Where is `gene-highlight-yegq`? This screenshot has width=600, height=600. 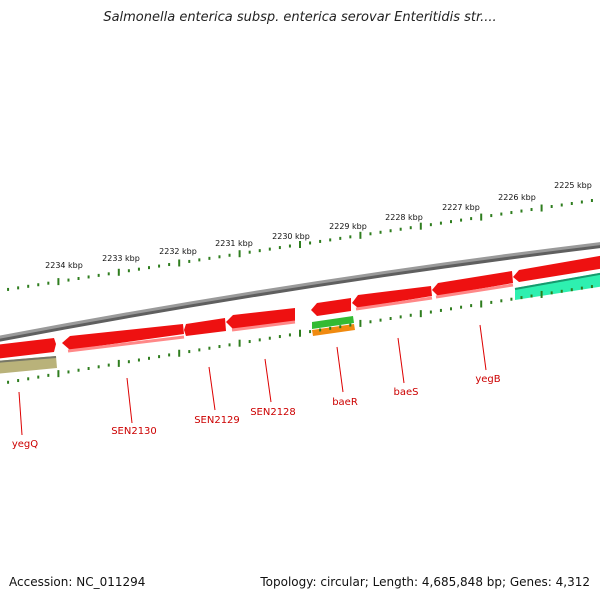 gene-highlight-yegq is located at coordinates (28, 359).